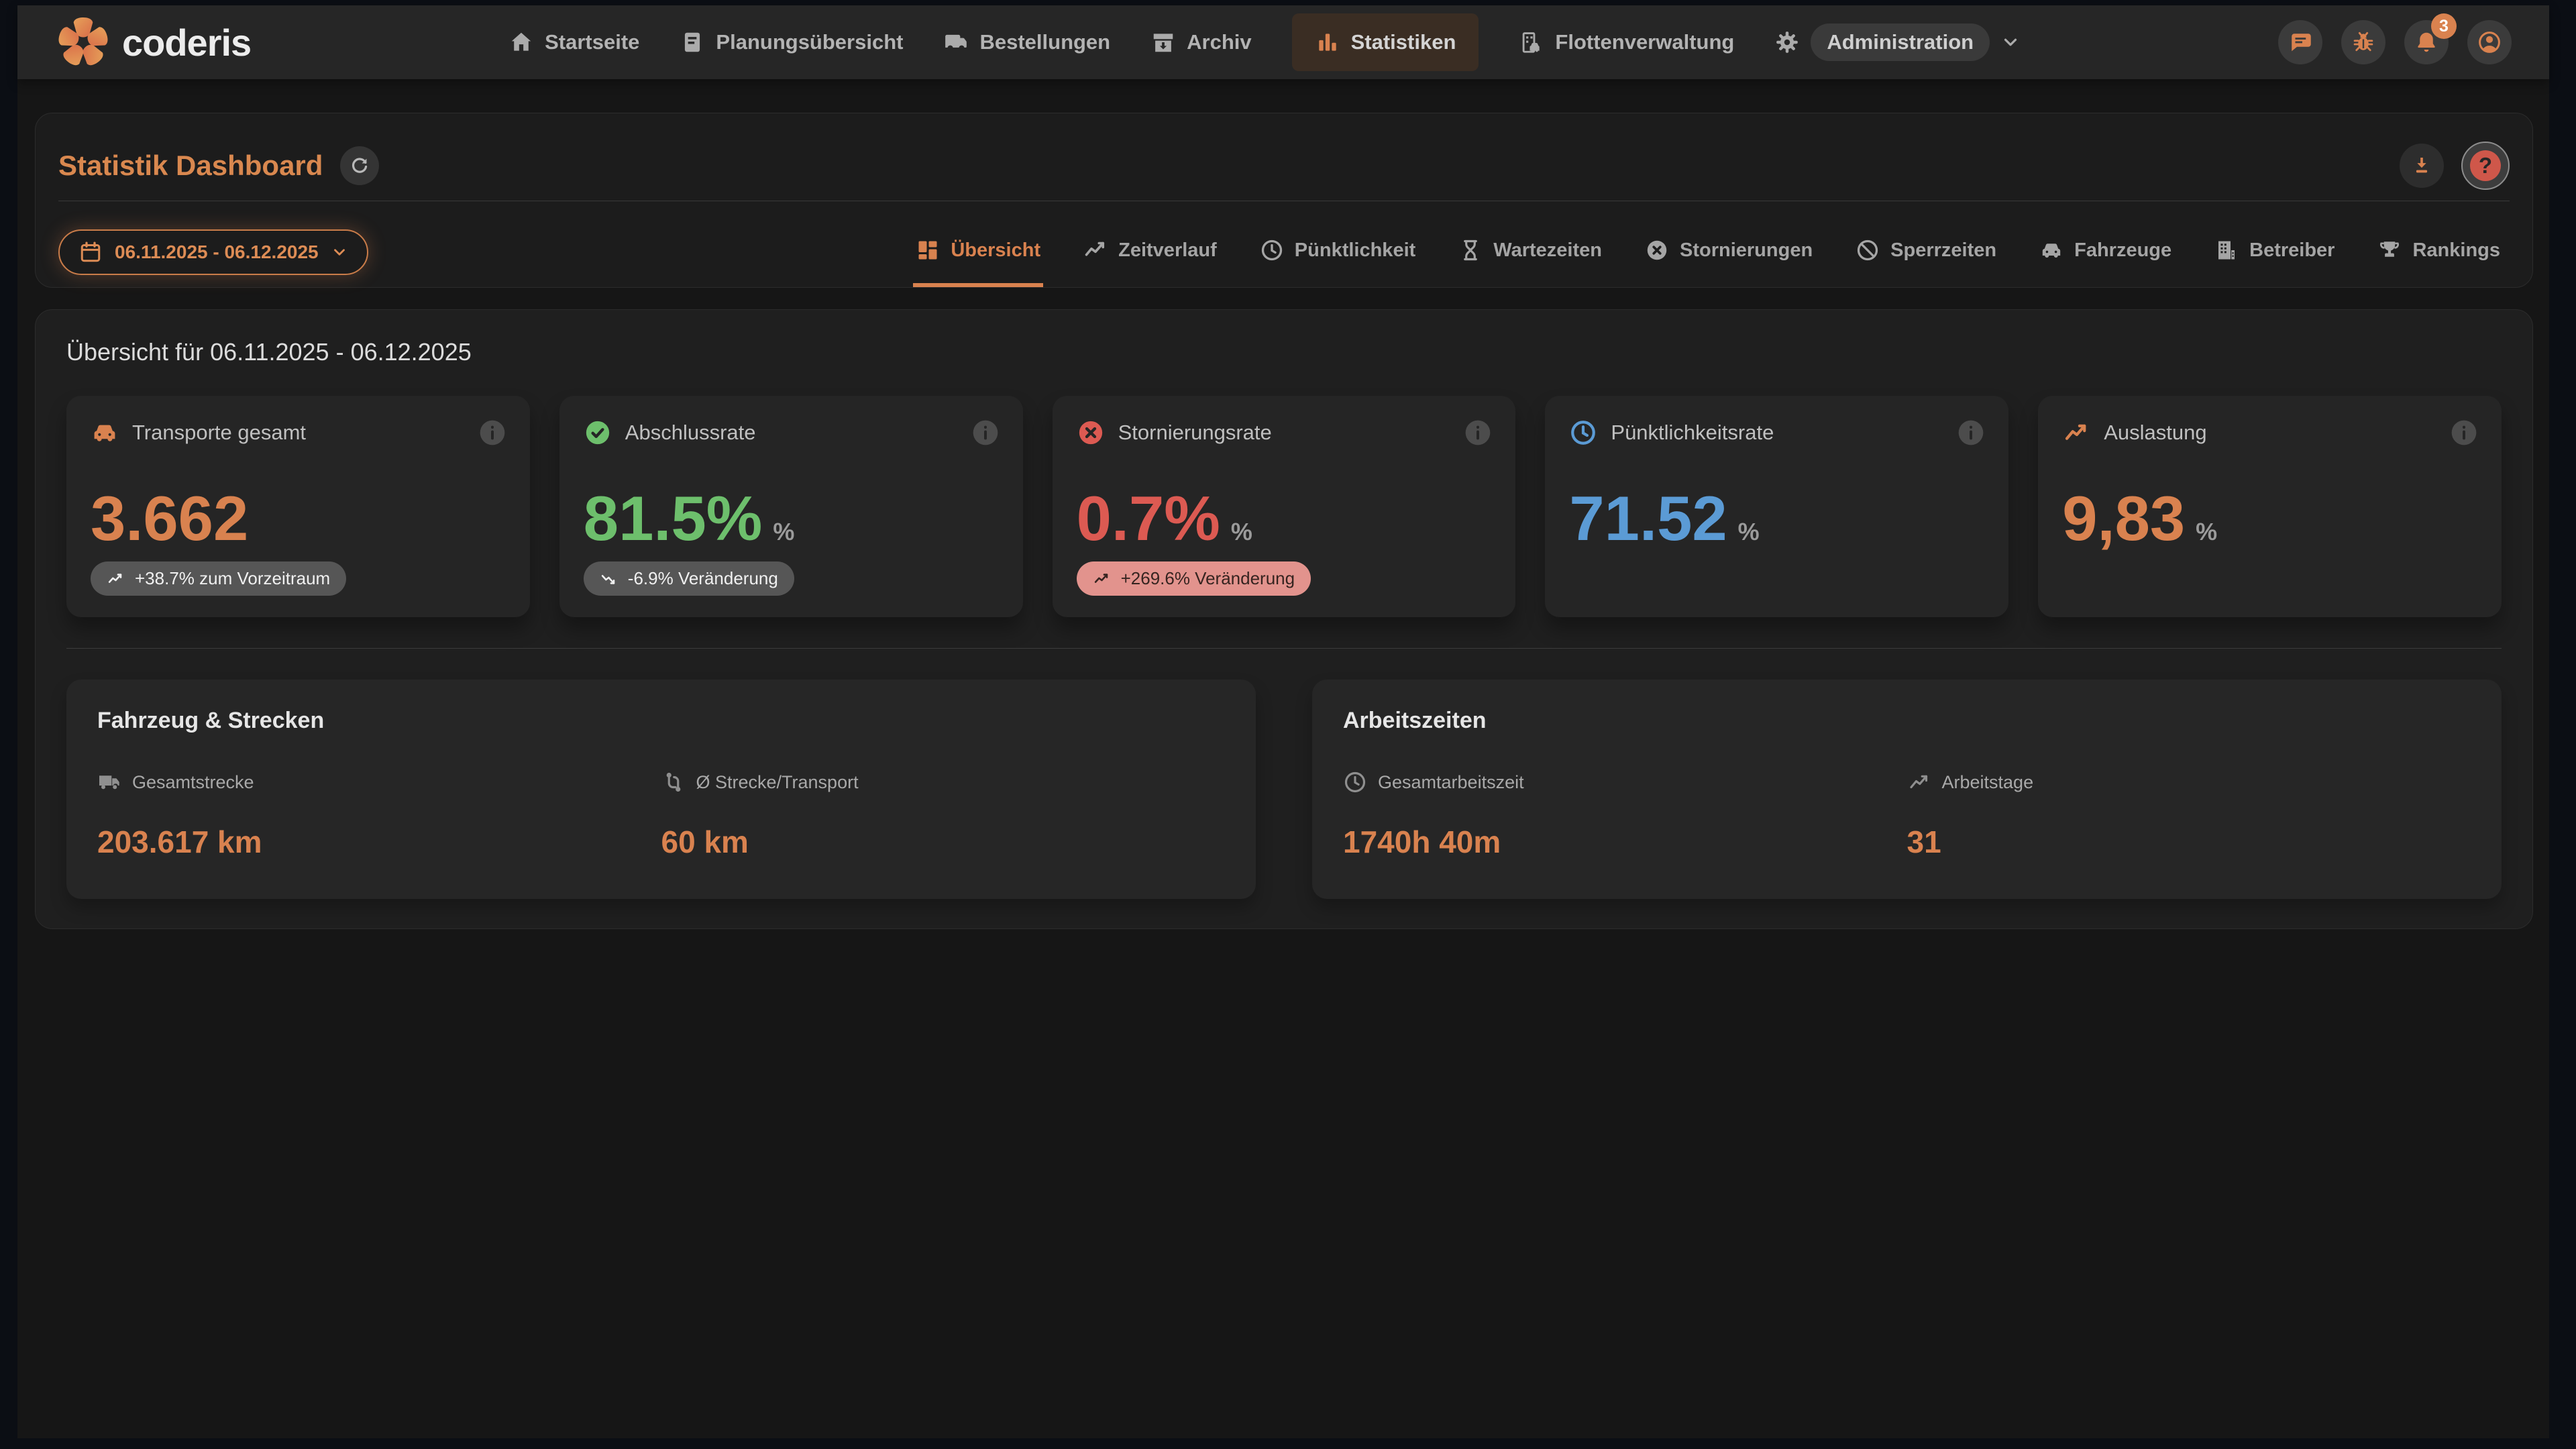 Image resolution: width=2576 pixels, height=1449 pixels. What do you see at coordinates (1327, 42) in the screenshot?
I see `bar-chart-icon` at bounding box center [1327, 42].